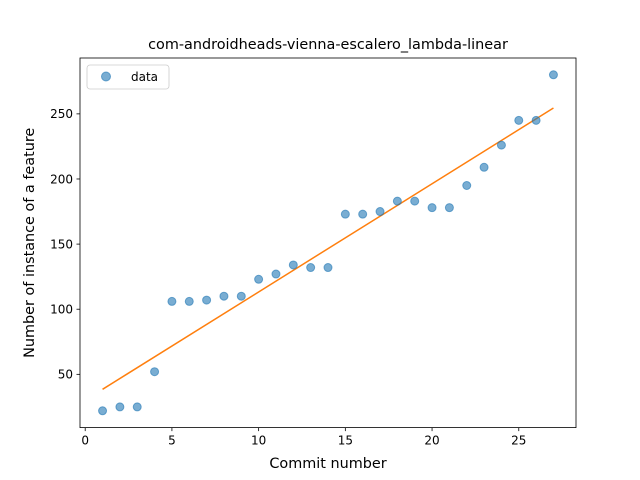 Image resolution: width=640 pixels, height=480 pixels. Describe the element at coordinates (345, 441) in the screenshot. I see `x-tick-label: 15` at that location.